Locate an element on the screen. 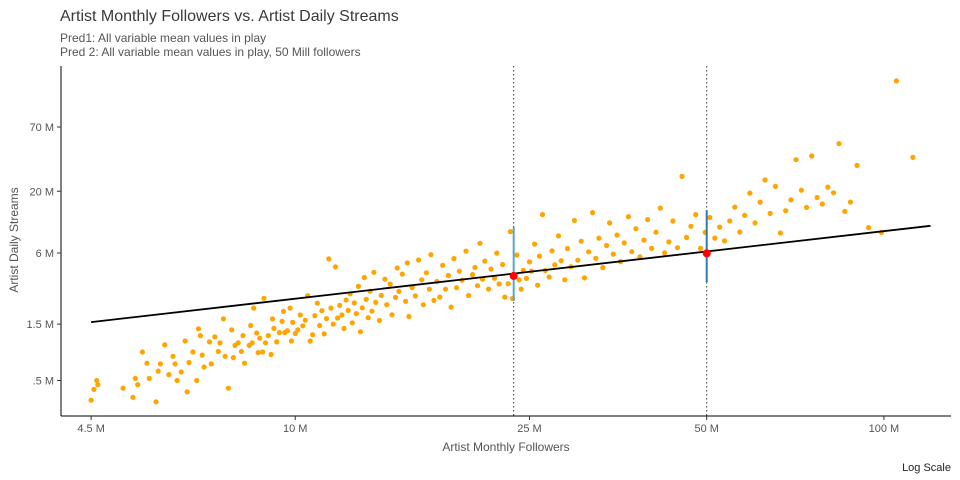  x-axis-label: Artist Monthly Followers is located at coordinates (505, 447).